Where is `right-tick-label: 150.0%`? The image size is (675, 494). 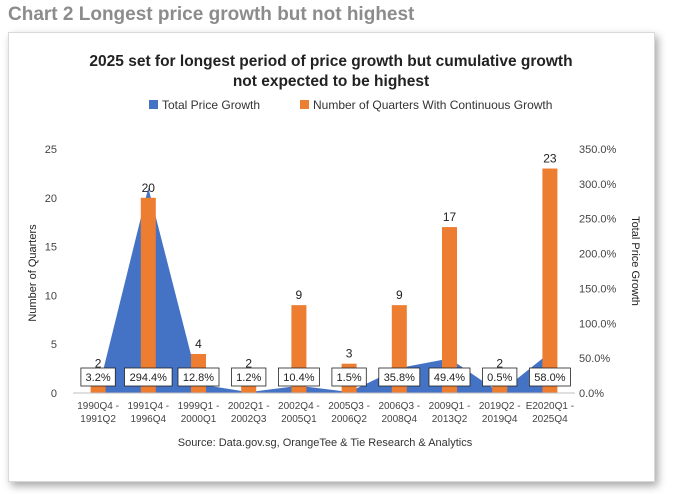
right-tick-label: 150.0% is located at coordinates (598, 289).